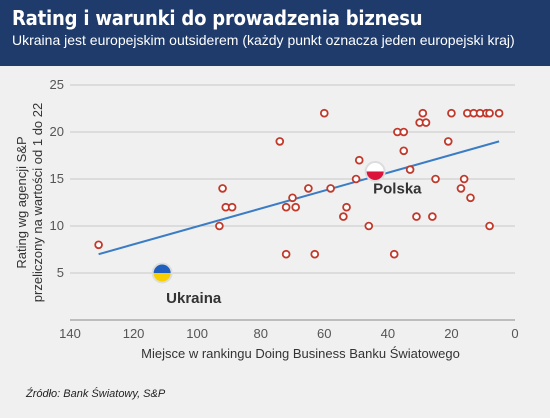 Image resolution: width=550 pixels, height=418 pixels. I want to click on annotation-polska: Polska, so click(393, 178).